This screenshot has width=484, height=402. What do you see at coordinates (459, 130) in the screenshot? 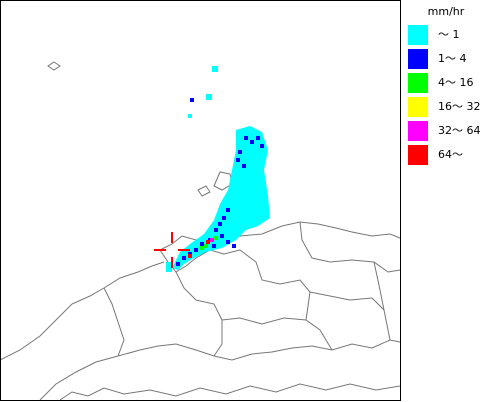
I see `legend-label: 32～ 64` at bounding box center [459, 130].